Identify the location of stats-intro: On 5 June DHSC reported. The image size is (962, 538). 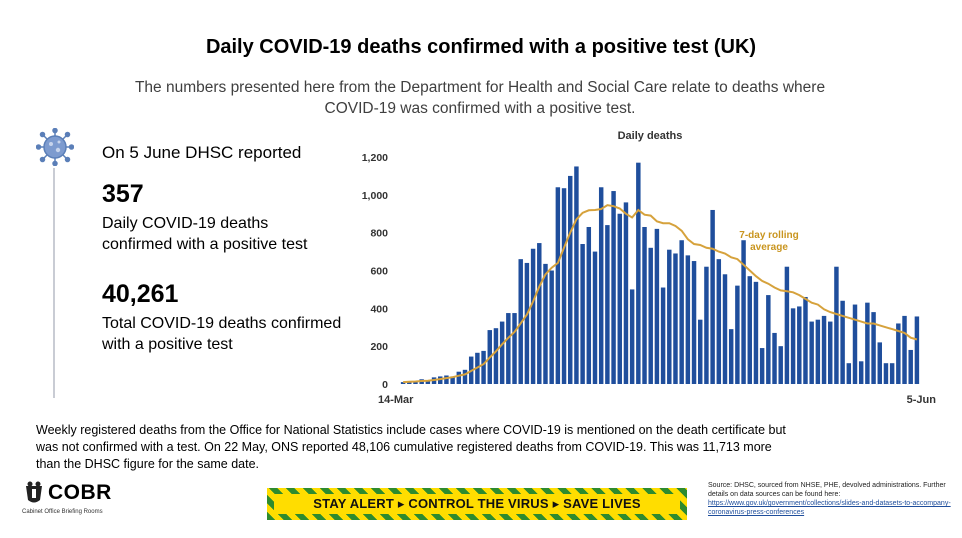
(202, 152).